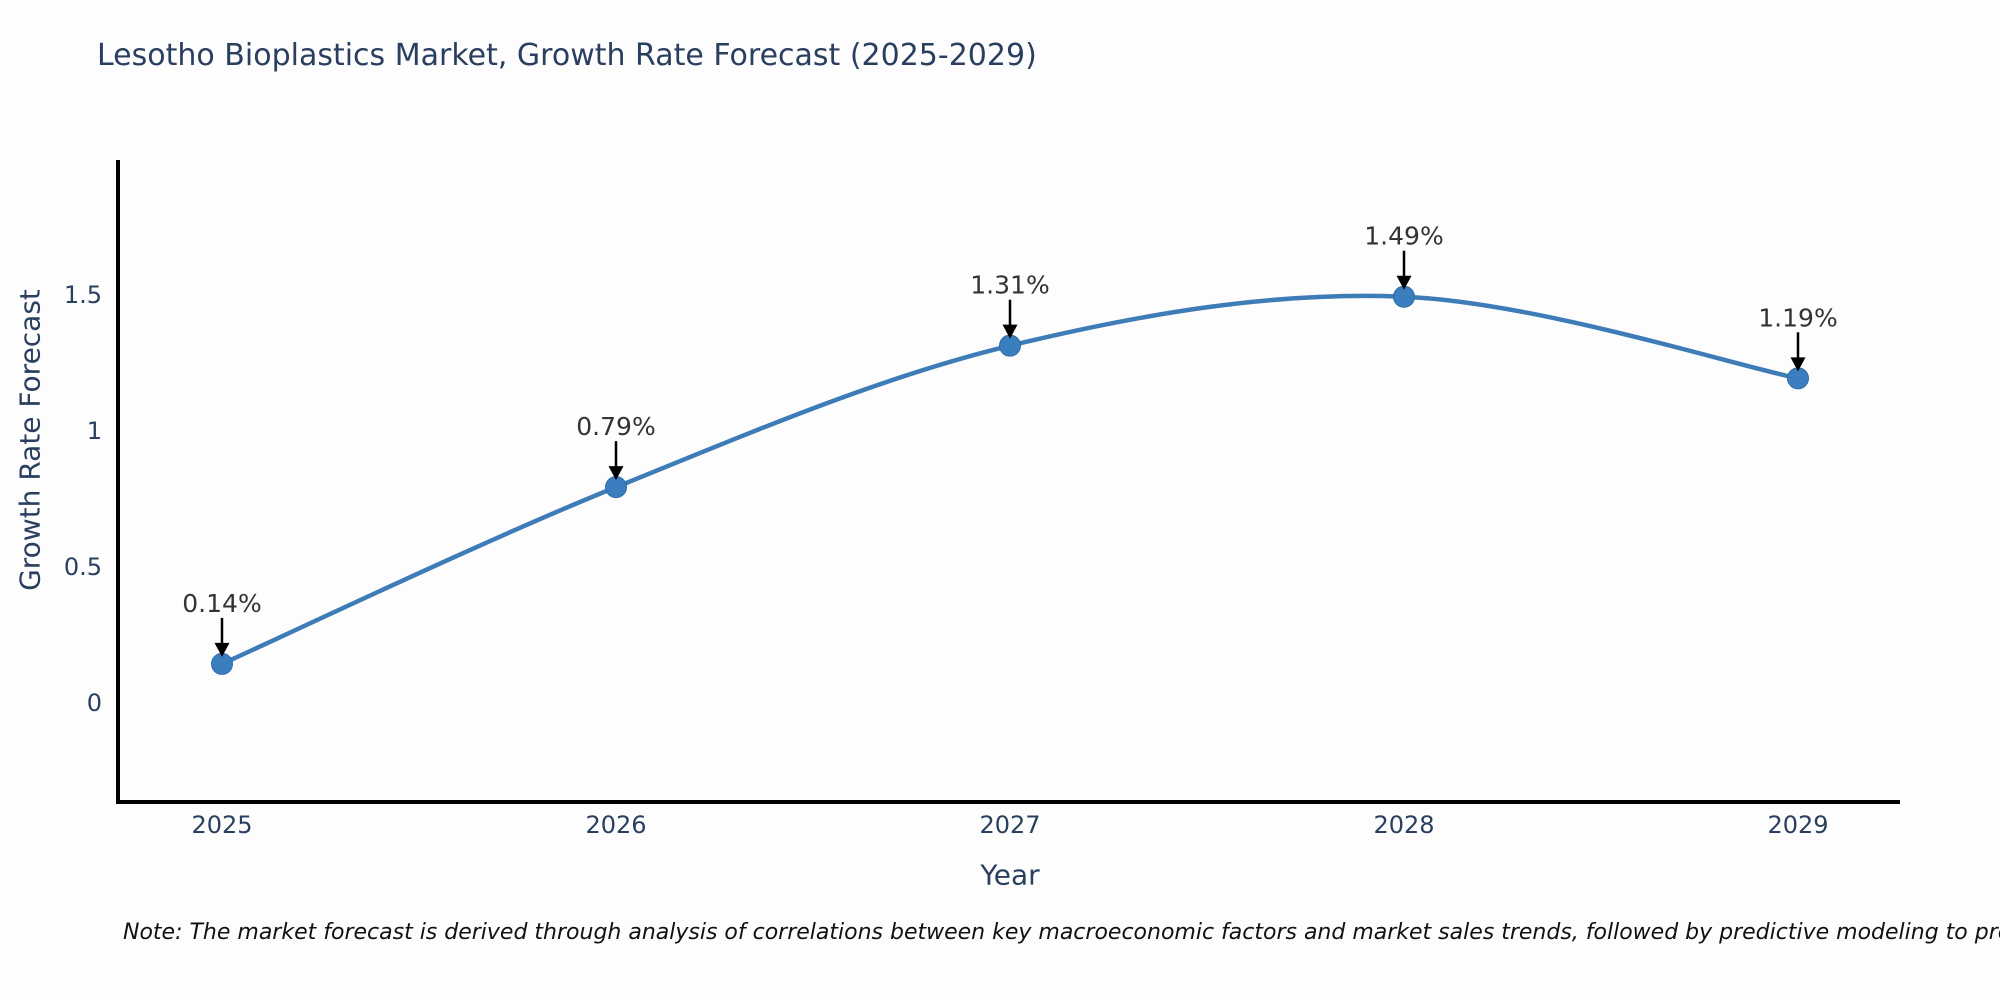 The image size is (2000, 1000). I want to click on y-tick-label: 0.5, so click(83, 567).